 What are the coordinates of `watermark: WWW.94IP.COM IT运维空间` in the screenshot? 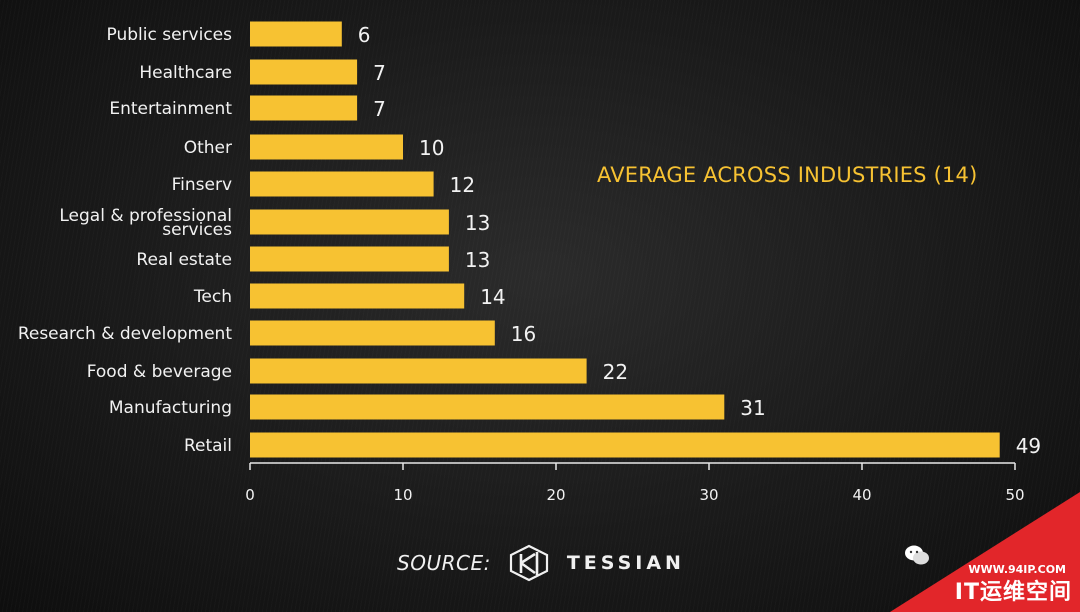 It's located at (985, 552).